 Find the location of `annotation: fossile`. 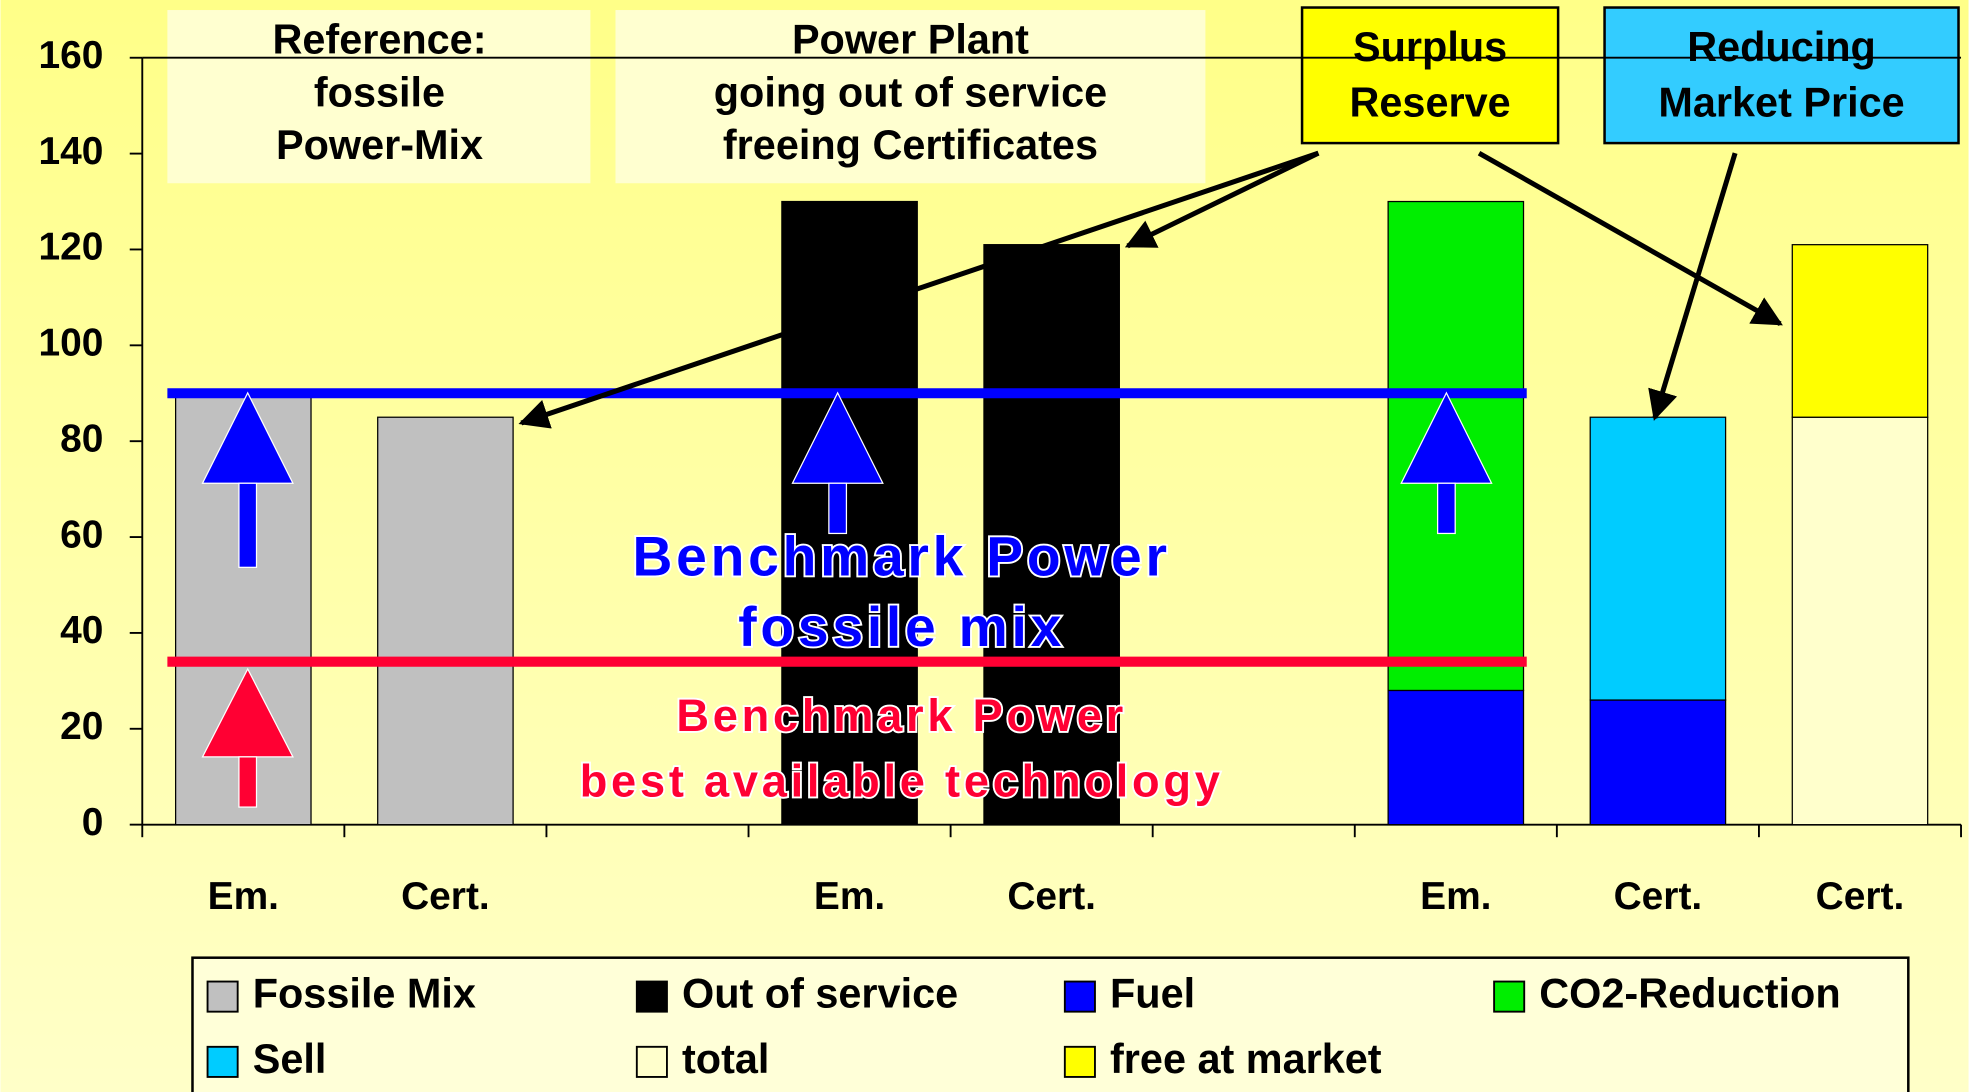

annotation: fossile is located at coordinates (379, 92).